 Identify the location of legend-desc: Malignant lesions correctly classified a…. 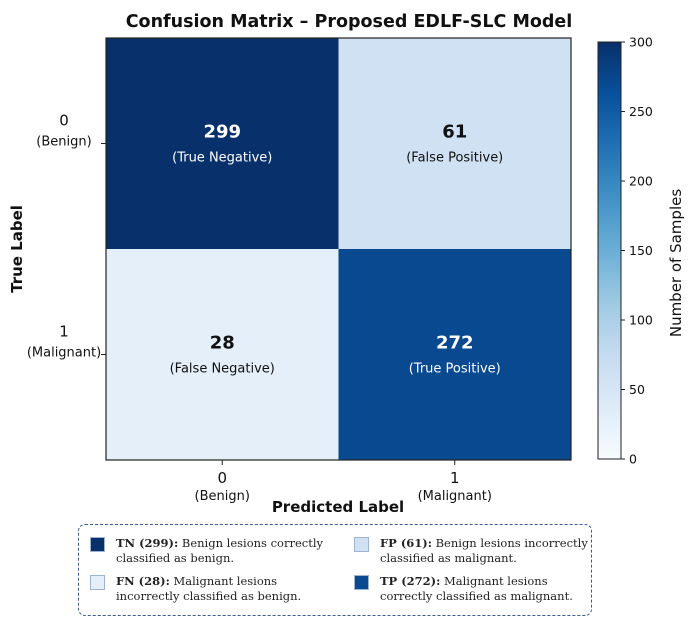
(476, 588).